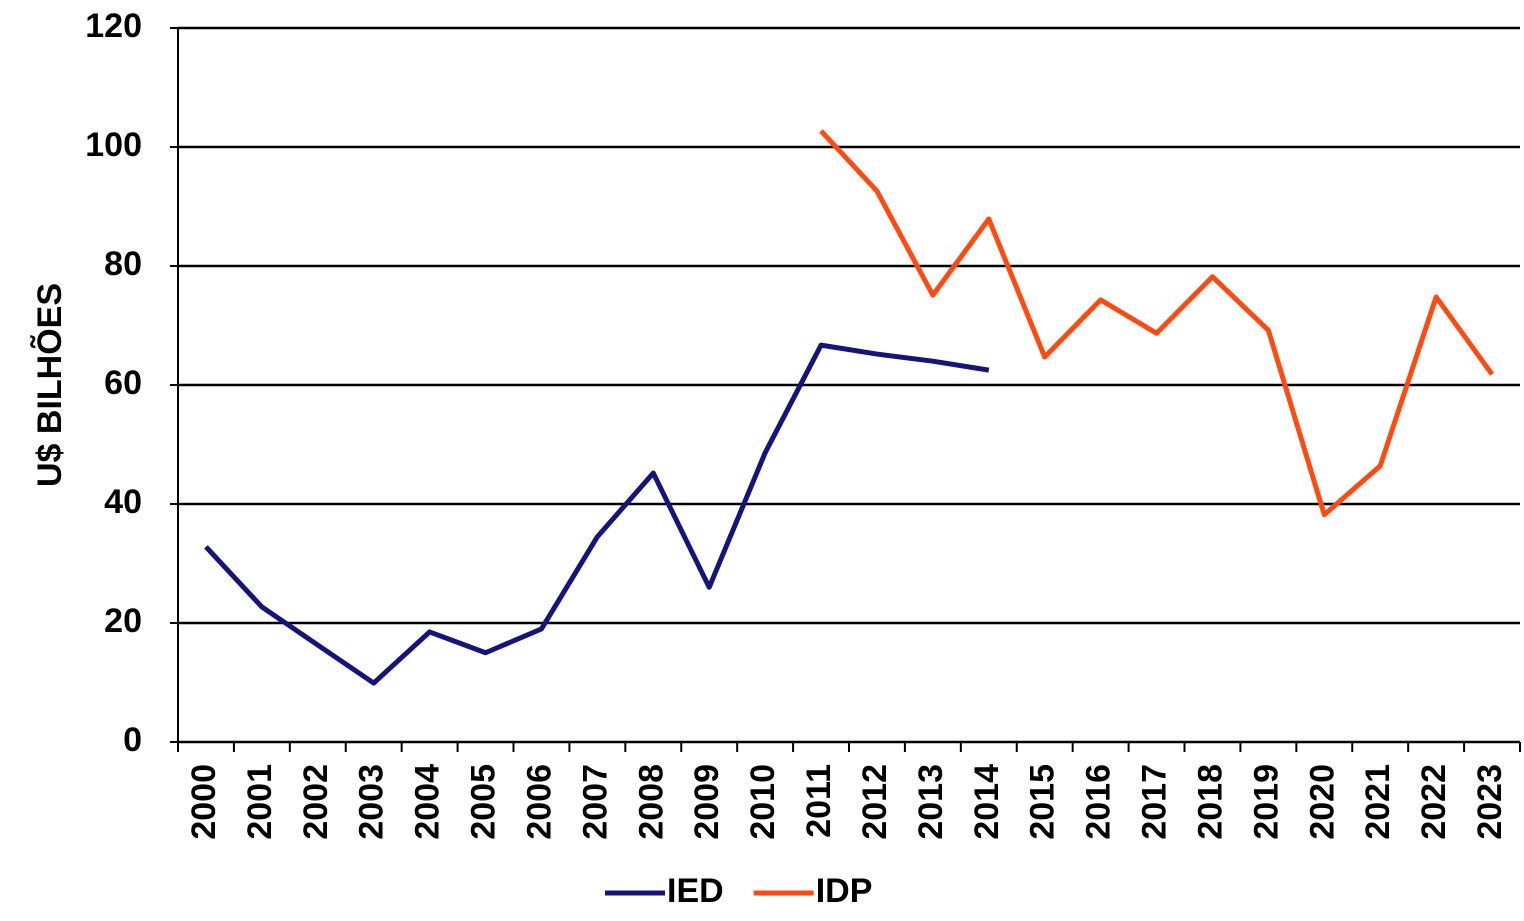 The height and width of the screenshot is (921, 1524). What do you see at coordinates (484, 802) in the screenshot?
I see `x-tick-label: 2005` at bounding box center [484, 802].